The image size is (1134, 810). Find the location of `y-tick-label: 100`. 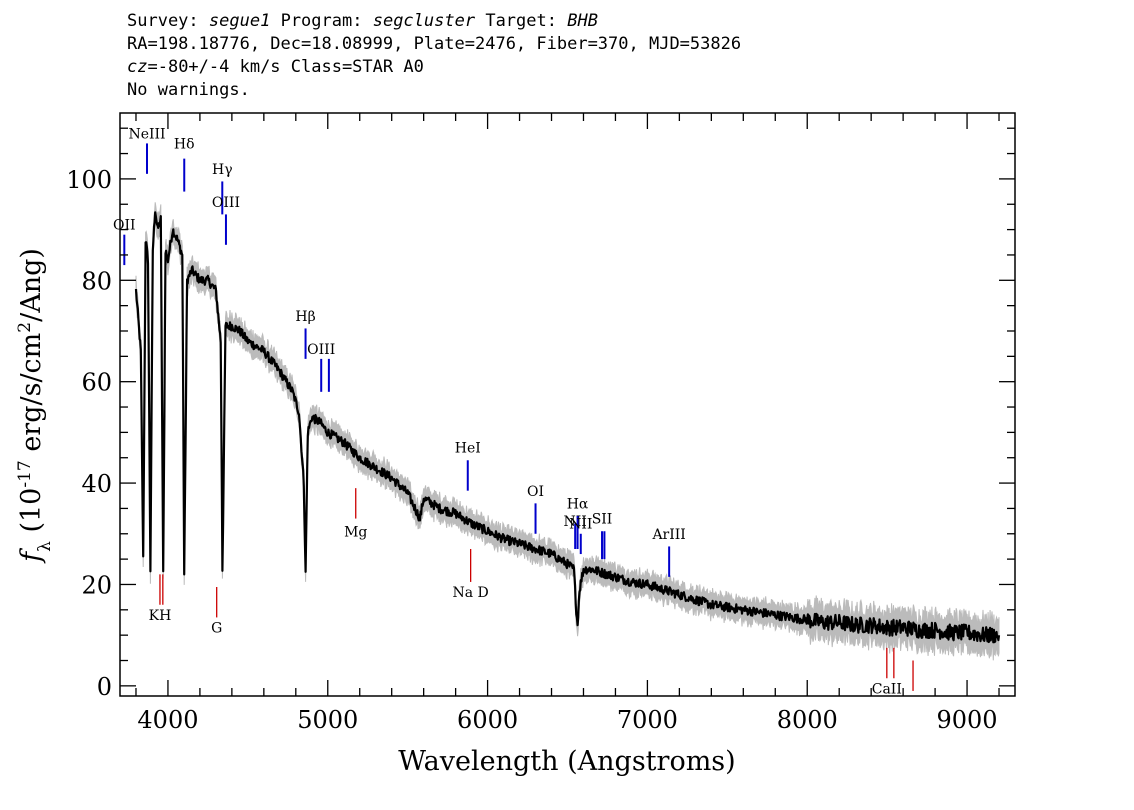

y-tick-label: 100 is located at coordinates (89, 180).